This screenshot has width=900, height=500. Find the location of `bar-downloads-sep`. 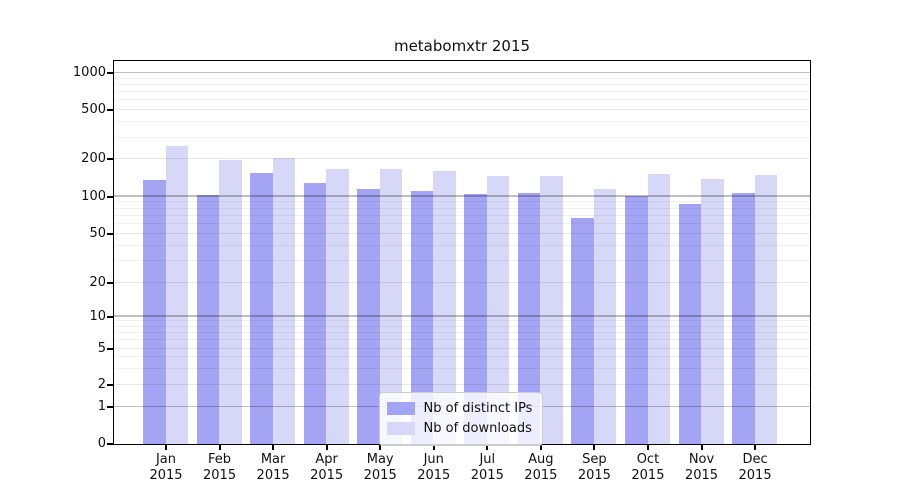

bar-downloads-sep is located at coordinates (605, 316).